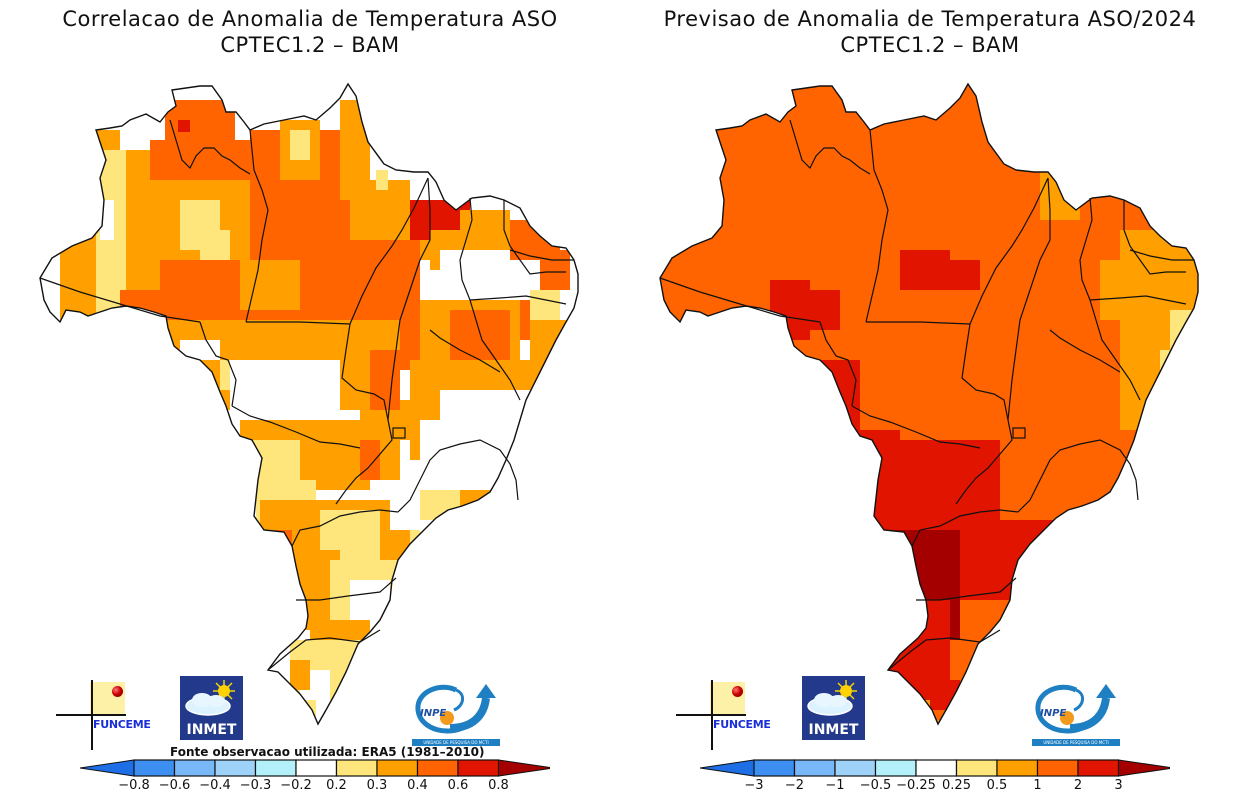 The image size is (1240, 802). Describe the element at coordinates (315, 776) in the screenshot. I see `correlation-colorbar: −0.8 −0.6 −0.4 −0.3 −0.2 0.2 0.3 0.4 0.6 0.8` at that location.